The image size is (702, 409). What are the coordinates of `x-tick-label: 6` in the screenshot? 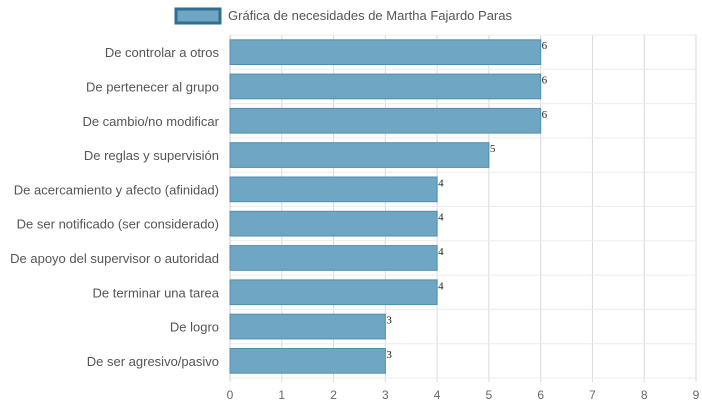 It's located at (540, 395).